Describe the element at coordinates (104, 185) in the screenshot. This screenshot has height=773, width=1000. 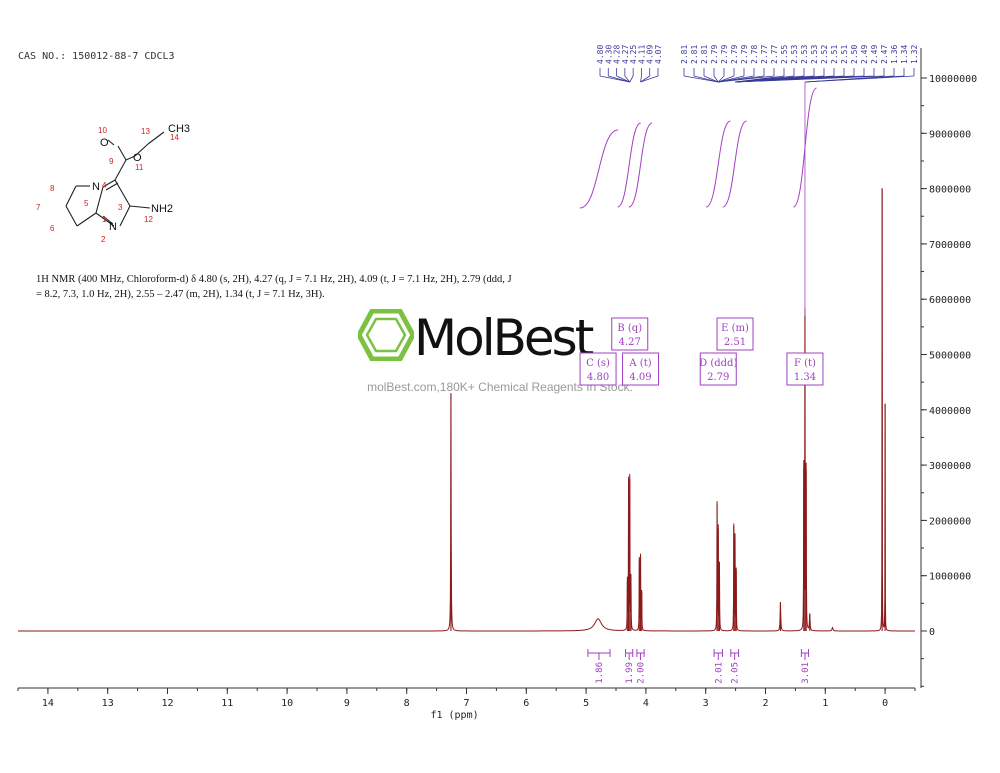
I see `atom-number: 4` at that location.